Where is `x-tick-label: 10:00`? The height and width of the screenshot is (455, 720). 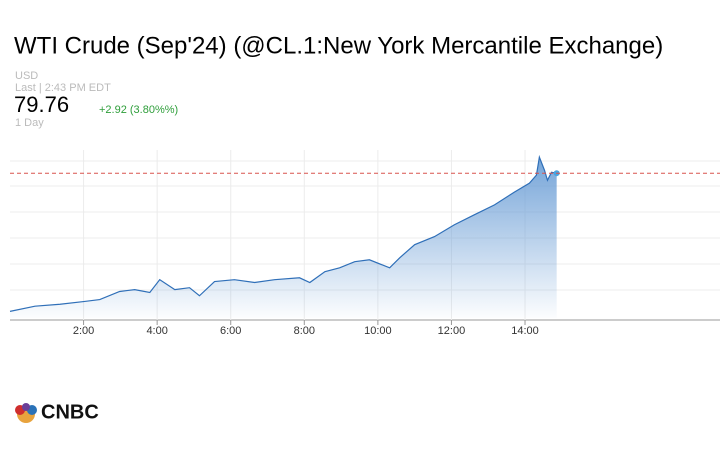
x-tick-label: 10:00 is located at coordinates (378, 331).